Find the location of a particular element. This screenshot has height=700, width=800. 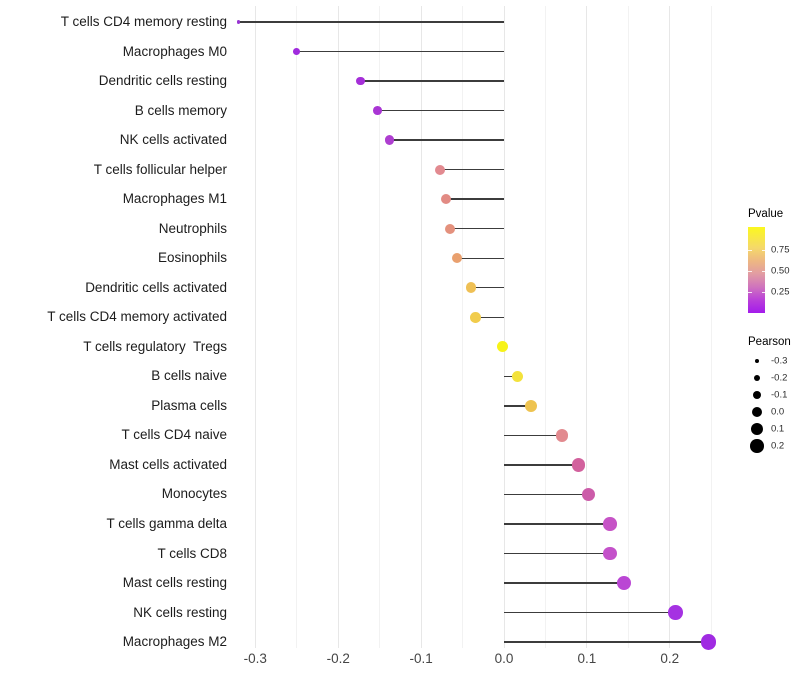

category-label: T cells CD8 is located at coordinates (192, 553).